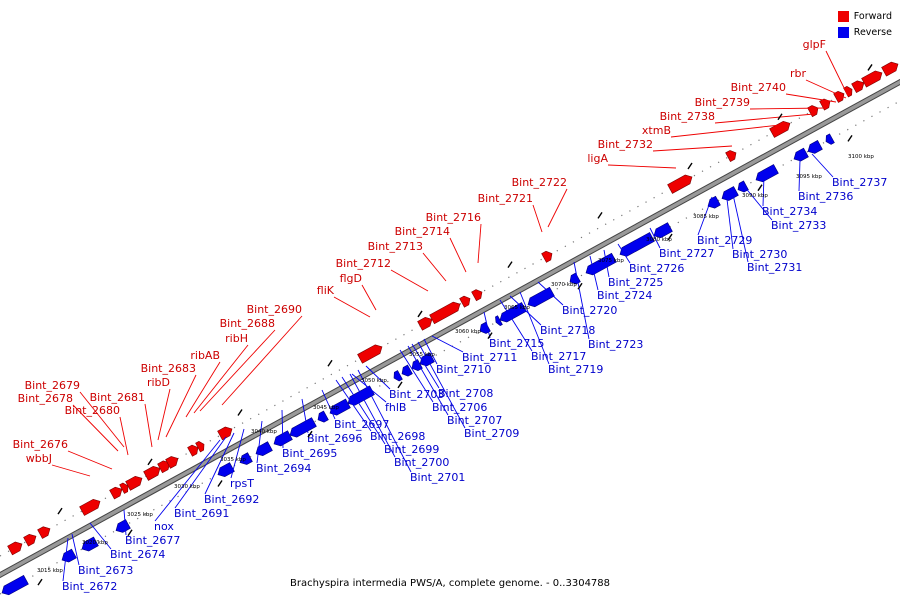  What do you see at coordinates (237, 453) in the screenshot?
I see `leader-rpst` at bounding box center [237, 453].